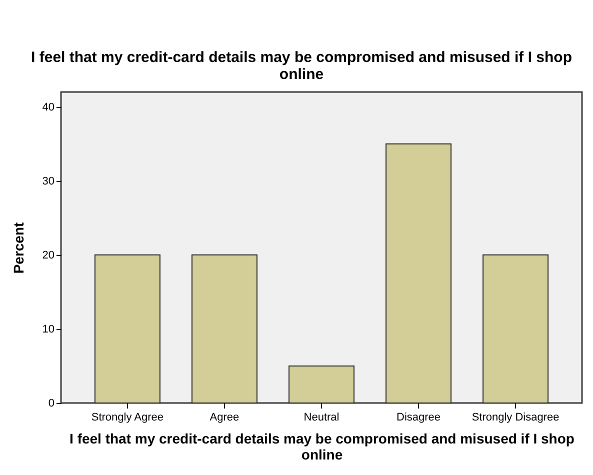  I want to click on chart-title: I feel that my credit-card details may be compromised and misused if I shop online, so click(301, 66).